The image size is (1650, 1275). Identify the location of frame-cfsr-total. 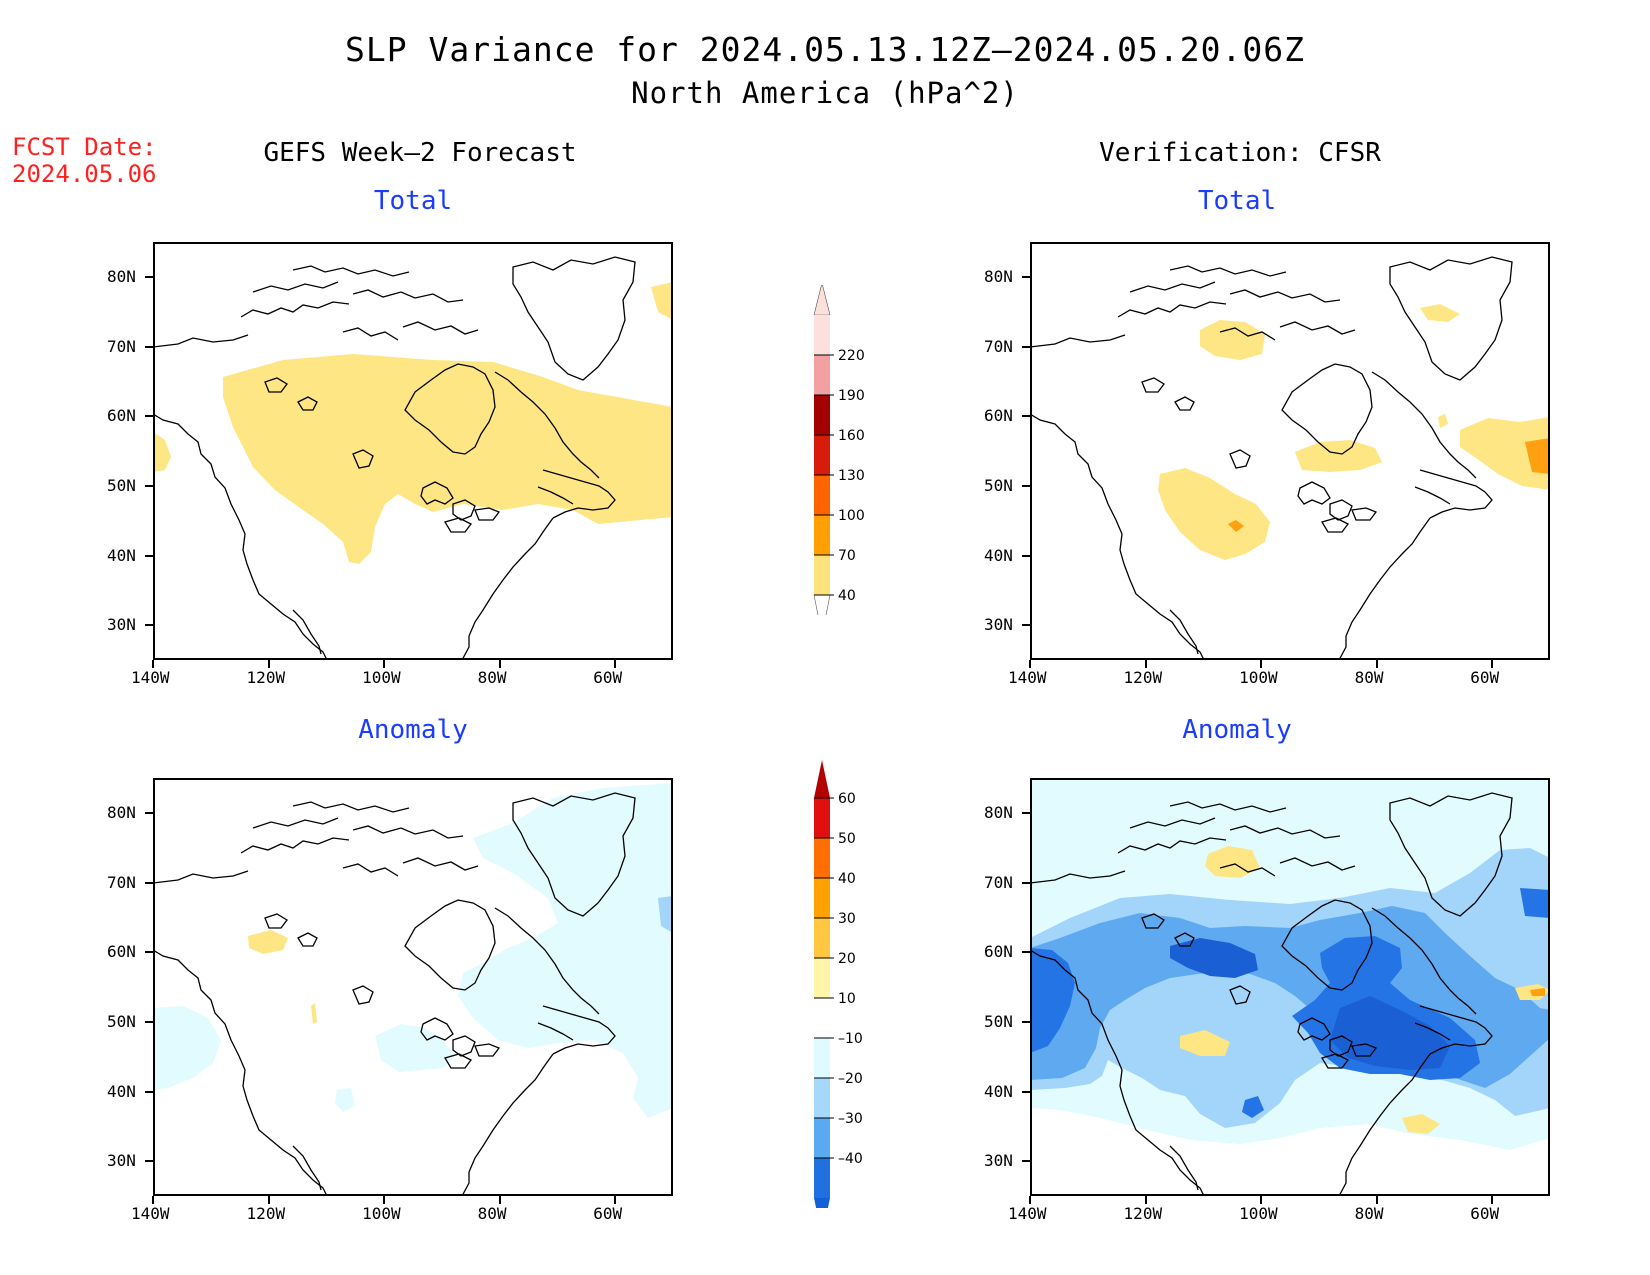
(1290, 451).